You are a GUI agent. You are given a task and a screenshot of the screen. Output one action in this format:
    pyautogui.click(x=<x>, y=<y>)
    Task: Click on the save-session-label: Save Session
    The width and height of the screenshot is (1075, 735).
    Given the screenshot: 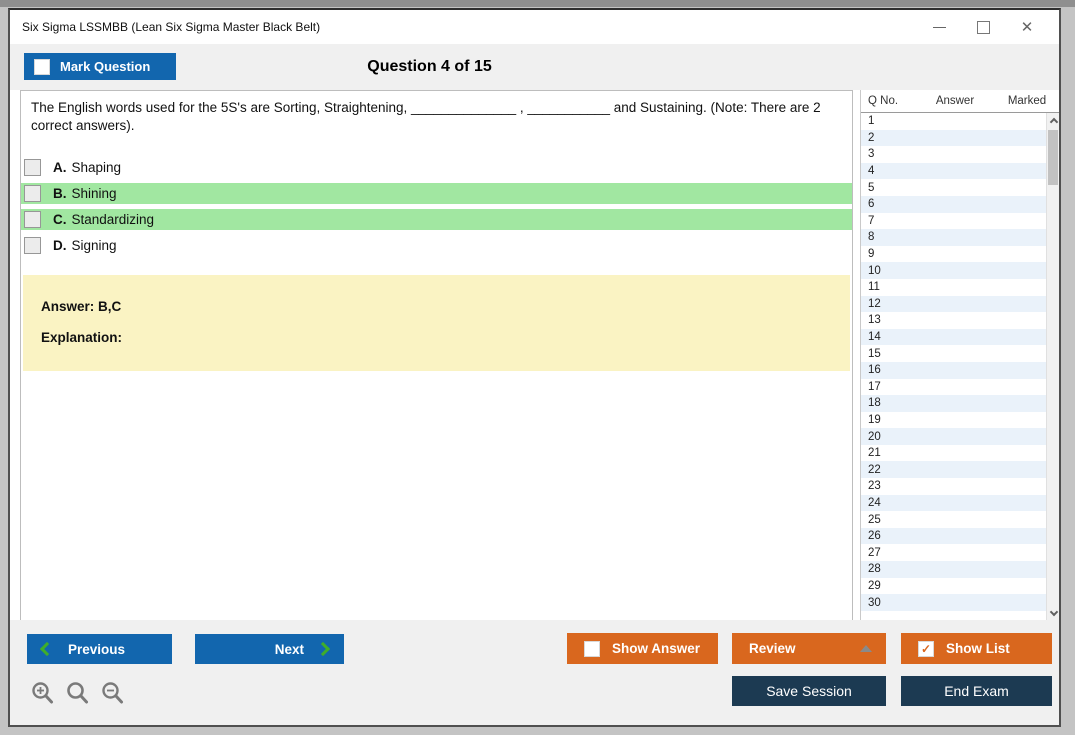 What is the action you would take?
    pyautogui.click(x=809, y=691)
    